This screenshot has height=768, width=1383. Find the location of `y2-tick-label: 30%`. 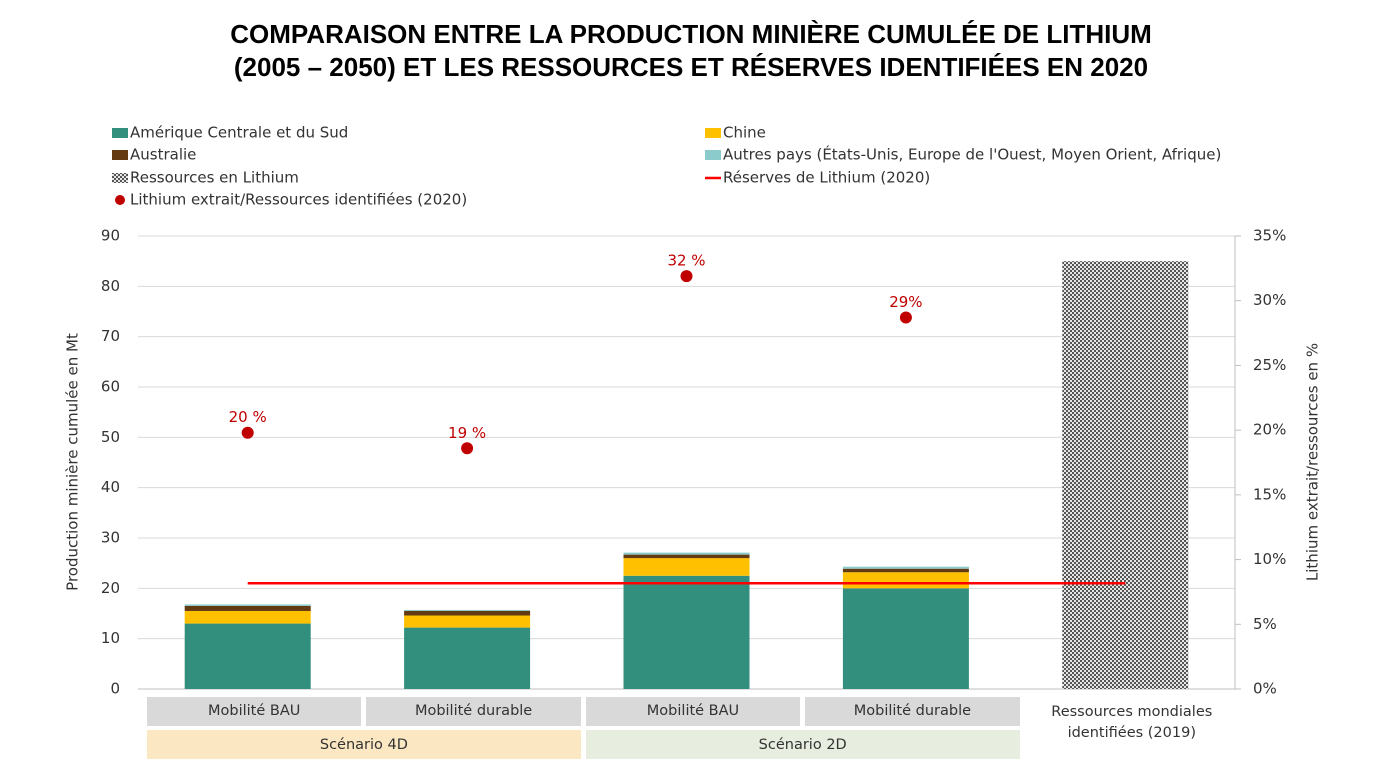

y2-tick-label: 30% is located at coordinates (1269, 300).